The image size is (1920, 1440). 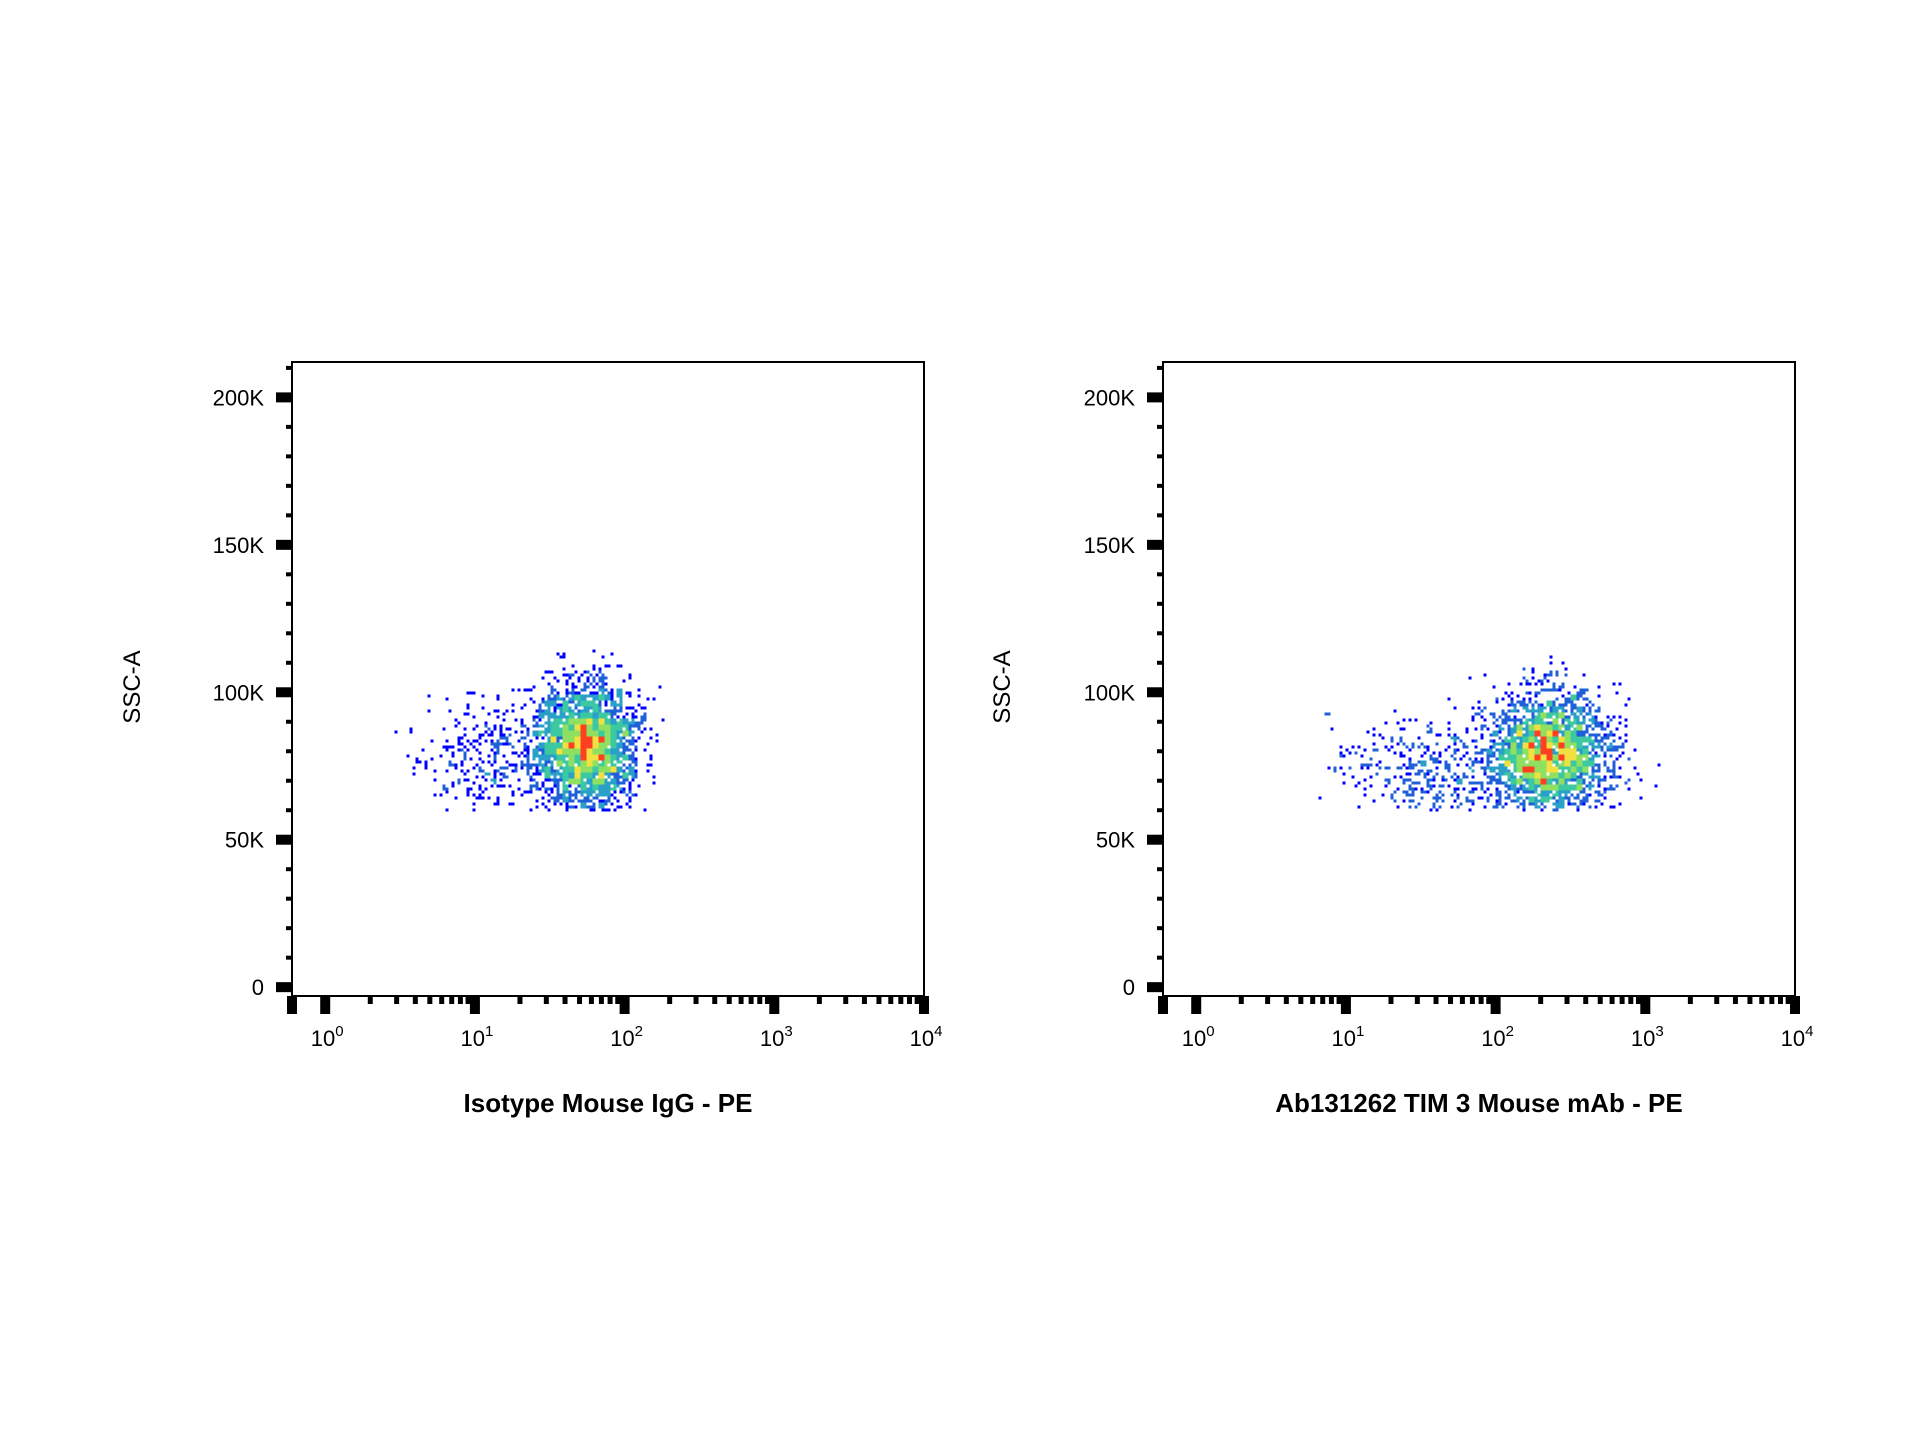 I want to click on y-tick-label: 100K, so click(x=239, y=692).